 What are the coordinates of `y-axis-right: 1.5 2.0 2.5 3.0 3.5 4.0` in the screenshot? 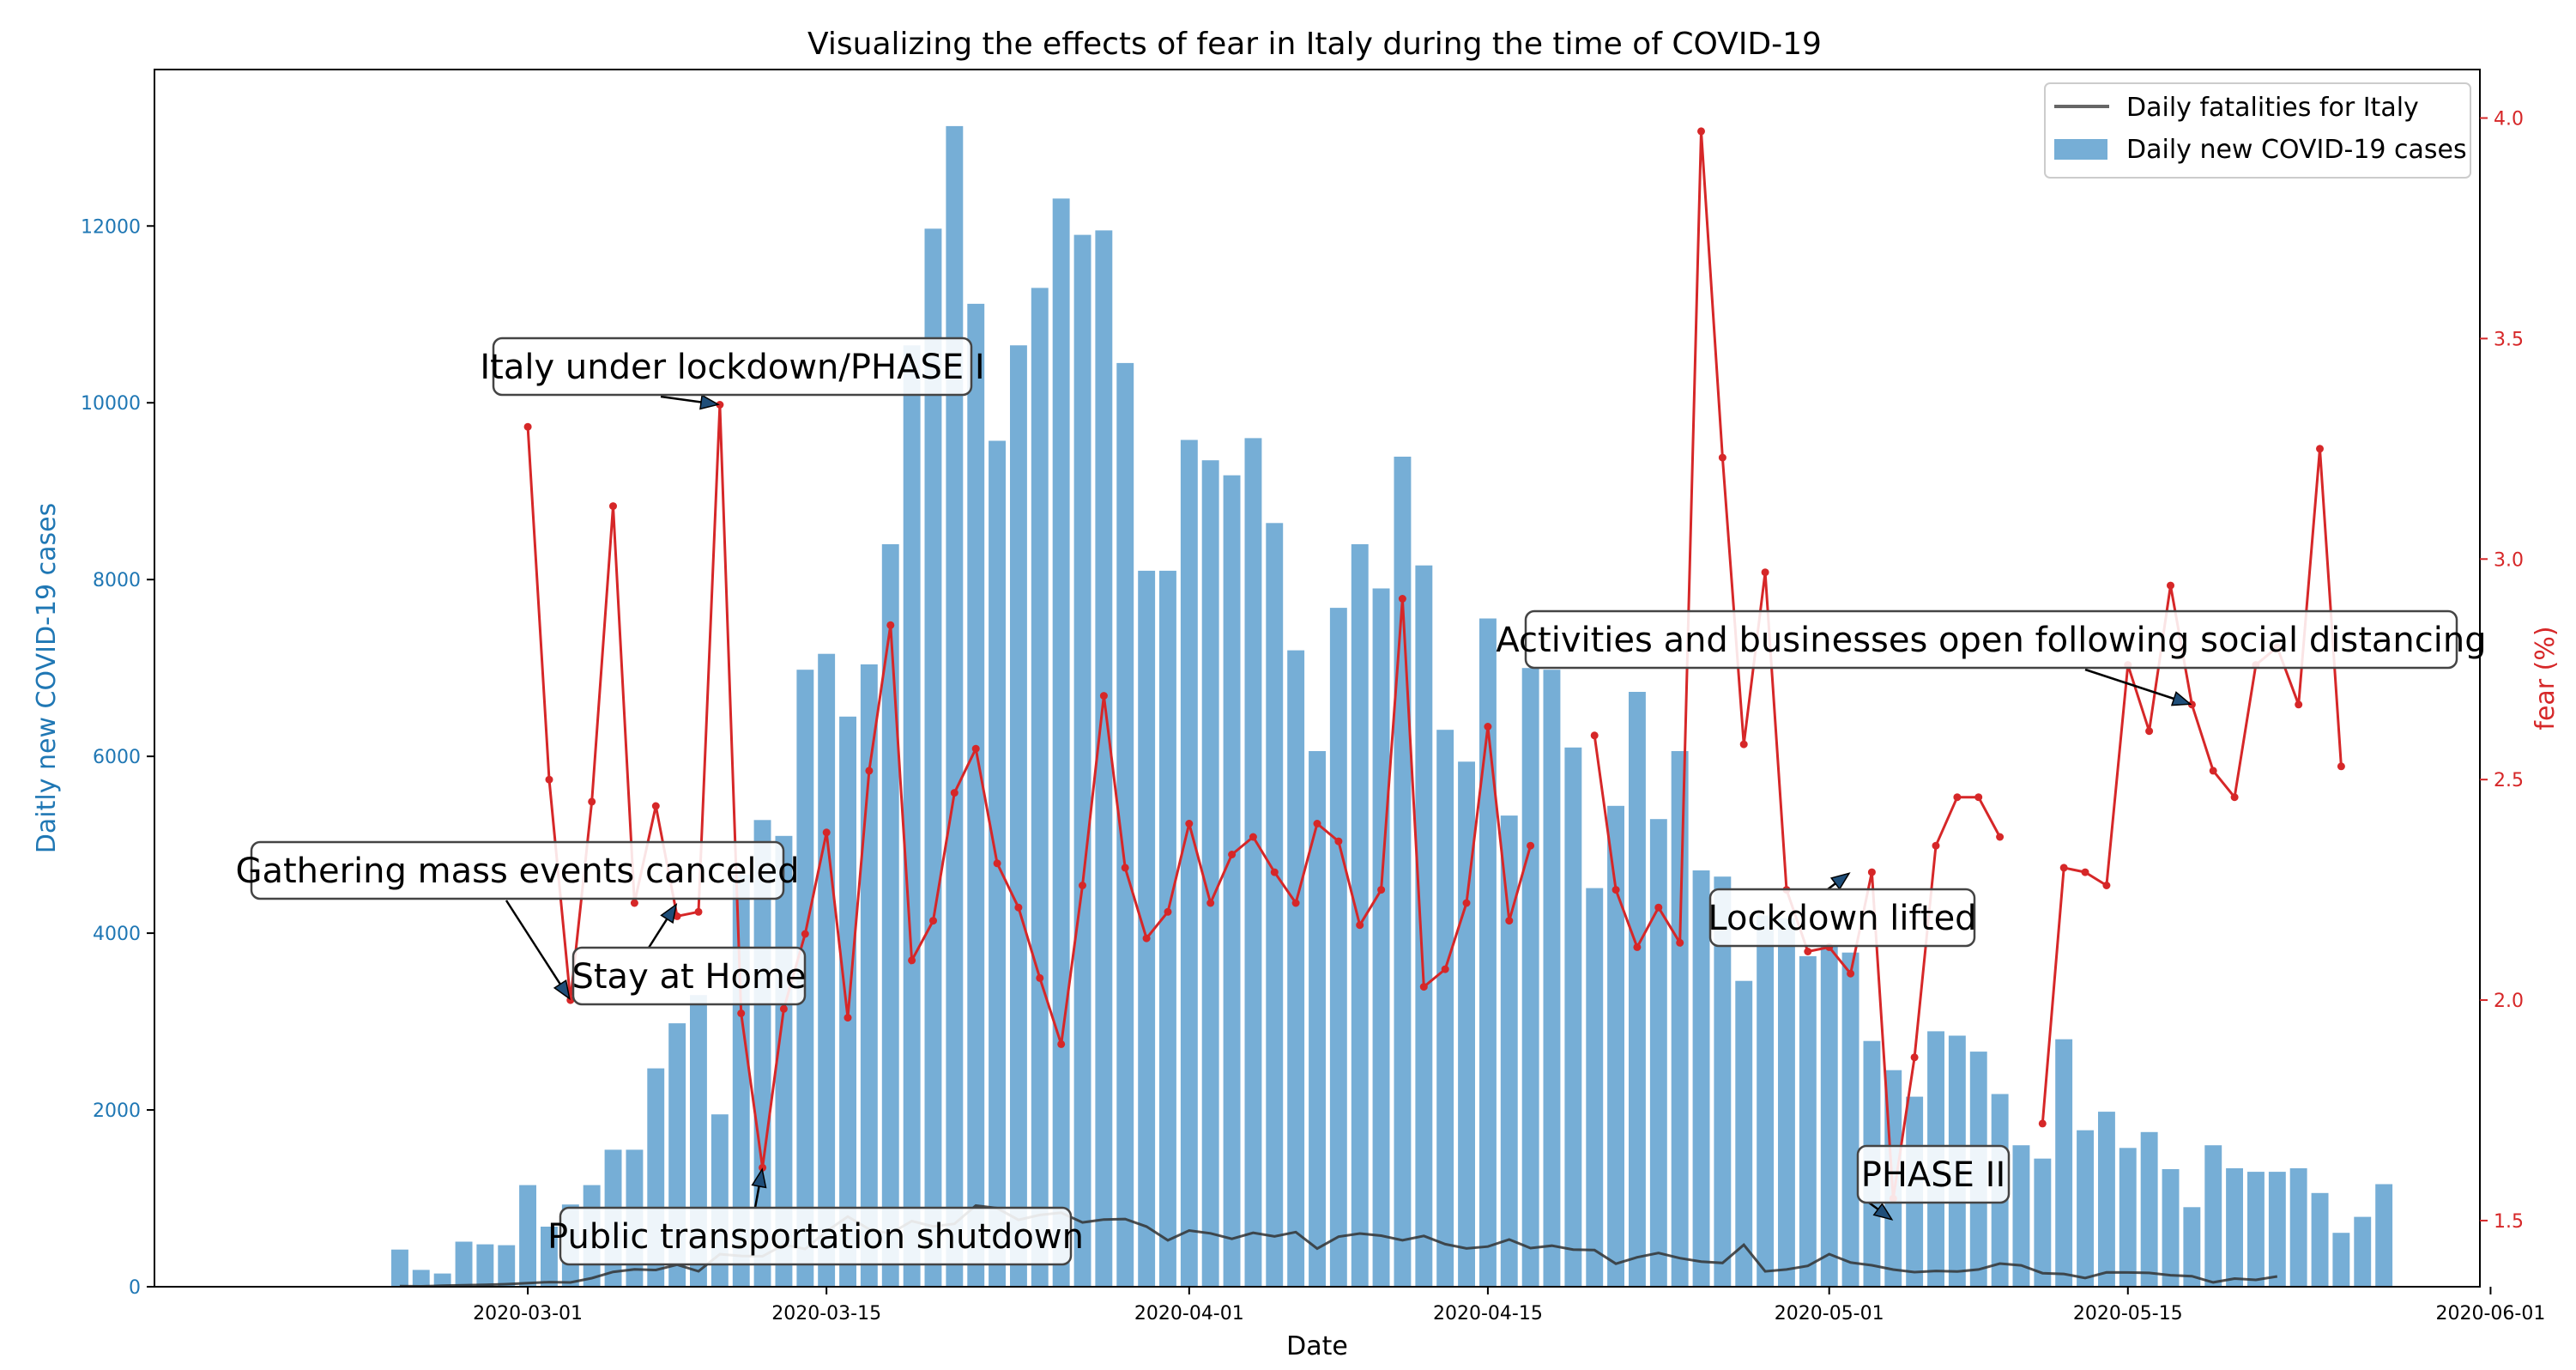 It's located at (2502, 671).